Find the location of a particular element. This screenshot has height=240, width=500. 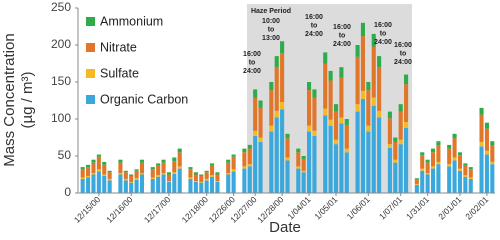

legend-label: Organic Carbon is located at coordinates (144, 99).